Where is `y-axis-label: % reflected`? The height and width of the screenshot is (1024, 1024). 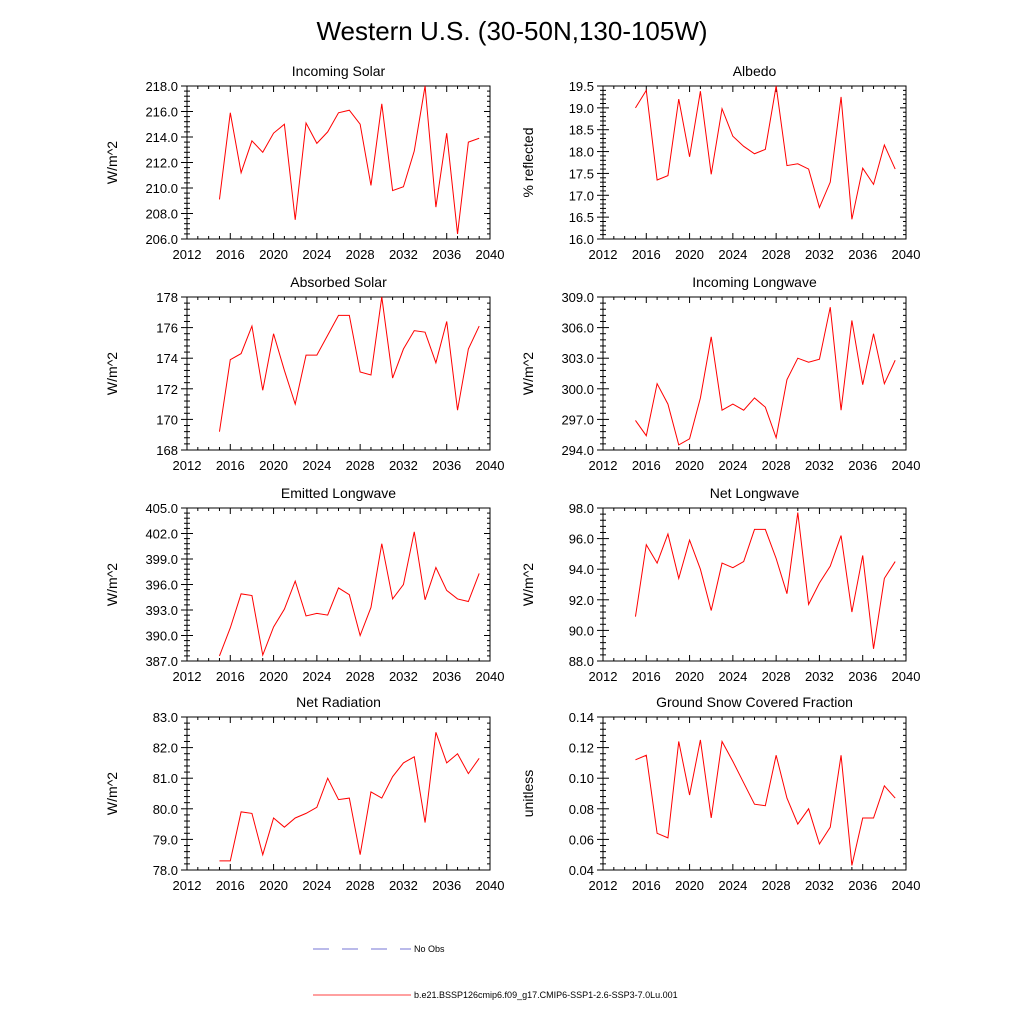
y-axis-label: % reflected is located at coordinates (528, 162).